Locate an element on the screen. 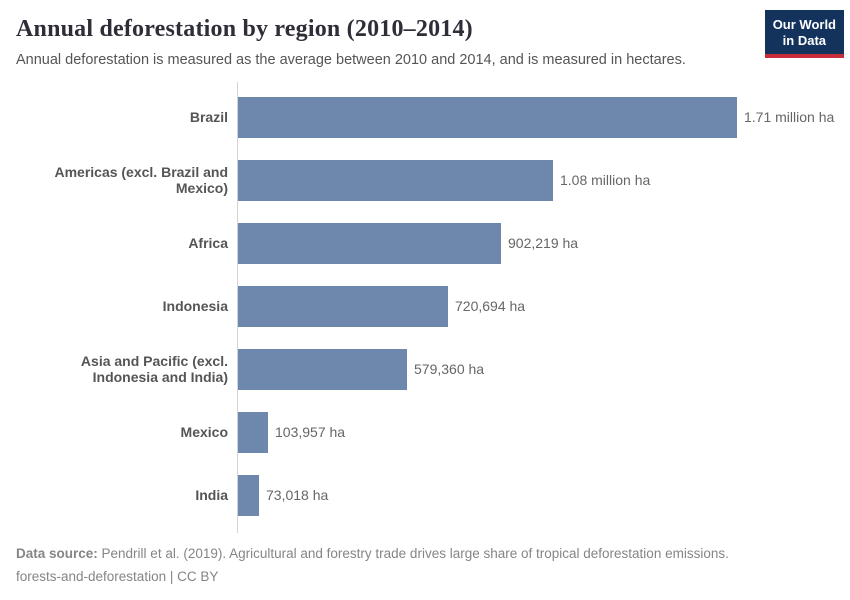 This screenshot has width=850, height=600. value-label: 902,219 ha is located at coordinates (543, 243).